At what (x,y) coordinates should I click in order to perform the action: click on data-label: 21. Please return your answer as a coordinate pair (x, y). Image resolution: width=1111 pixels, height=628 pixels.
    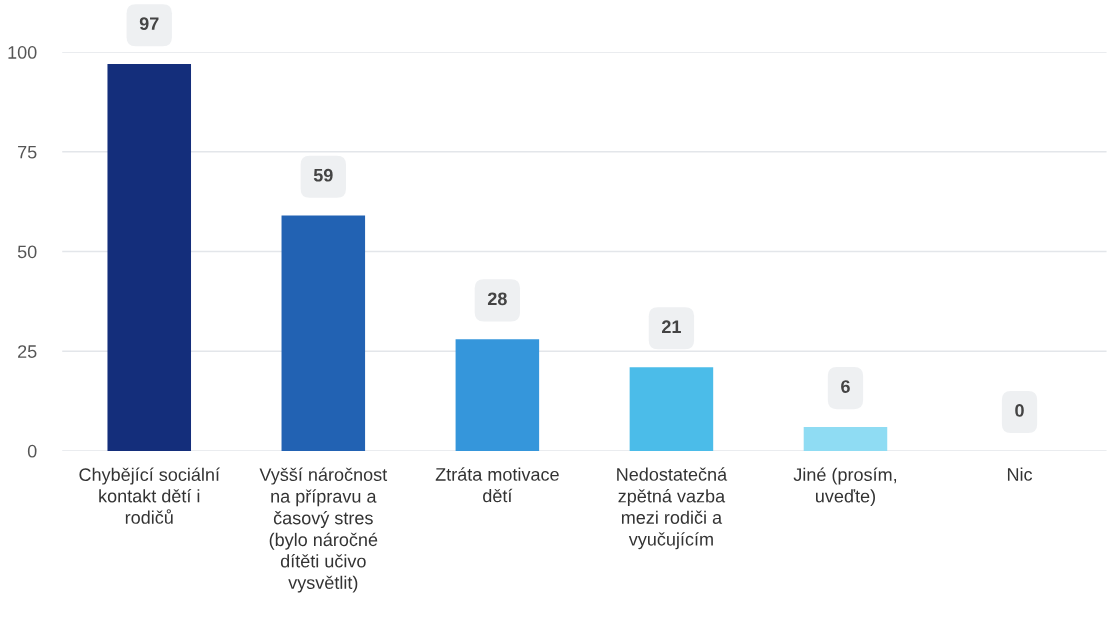
    Looking at the image, I should click on (671, 326).